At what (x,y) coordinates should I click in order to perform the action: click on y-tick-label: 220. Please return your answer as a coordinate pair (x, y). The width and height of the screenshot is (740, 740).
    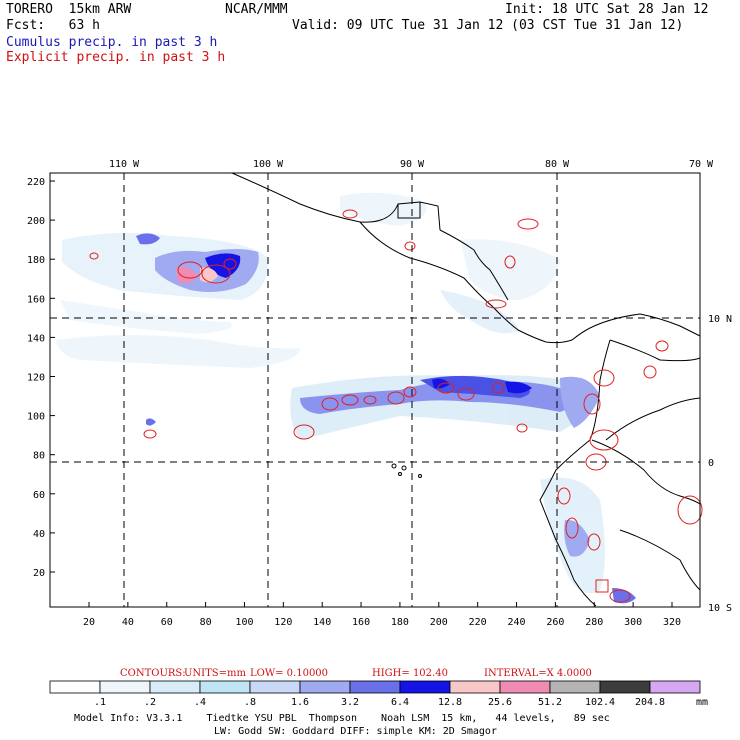
    Looking at the image, I should click on (36, 182).